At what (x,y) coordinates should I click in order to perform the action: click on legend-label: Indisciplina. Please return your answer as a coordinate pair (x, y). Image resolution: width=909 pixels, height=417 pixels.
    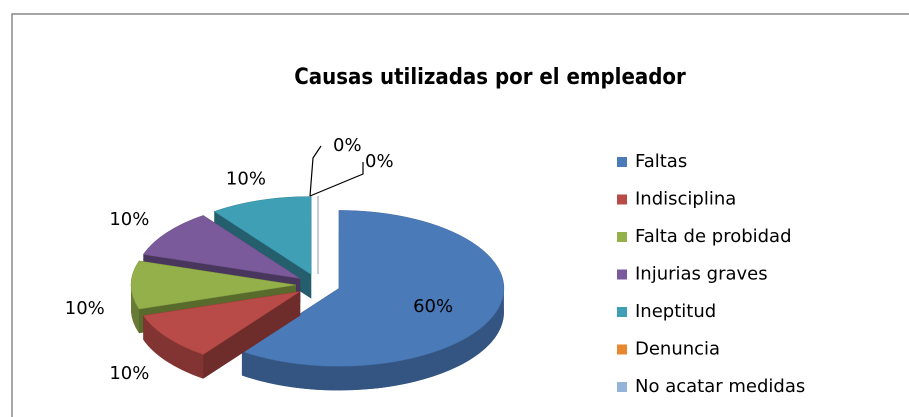
    Looking at the image, I should click on (685, 199).